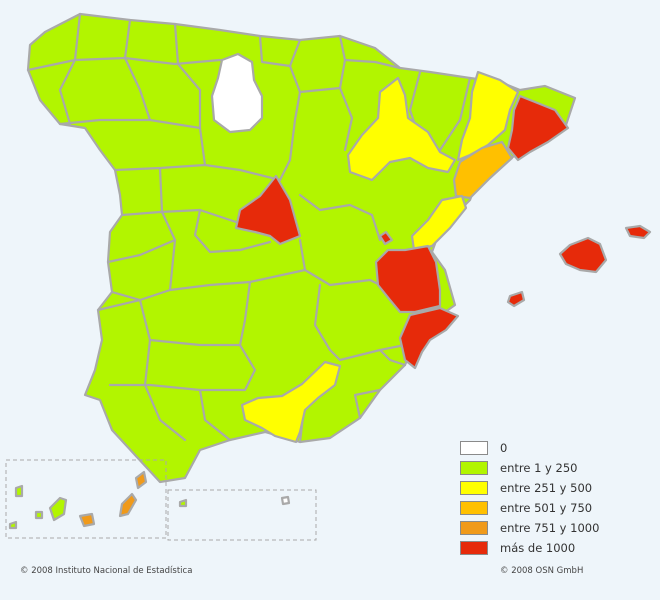 Image resolution: width=660 pixels, height=600 pixels. Describe the element at coordinates (538, 548) in the screenshot. I see `legend-label: más de 1000` at that location.